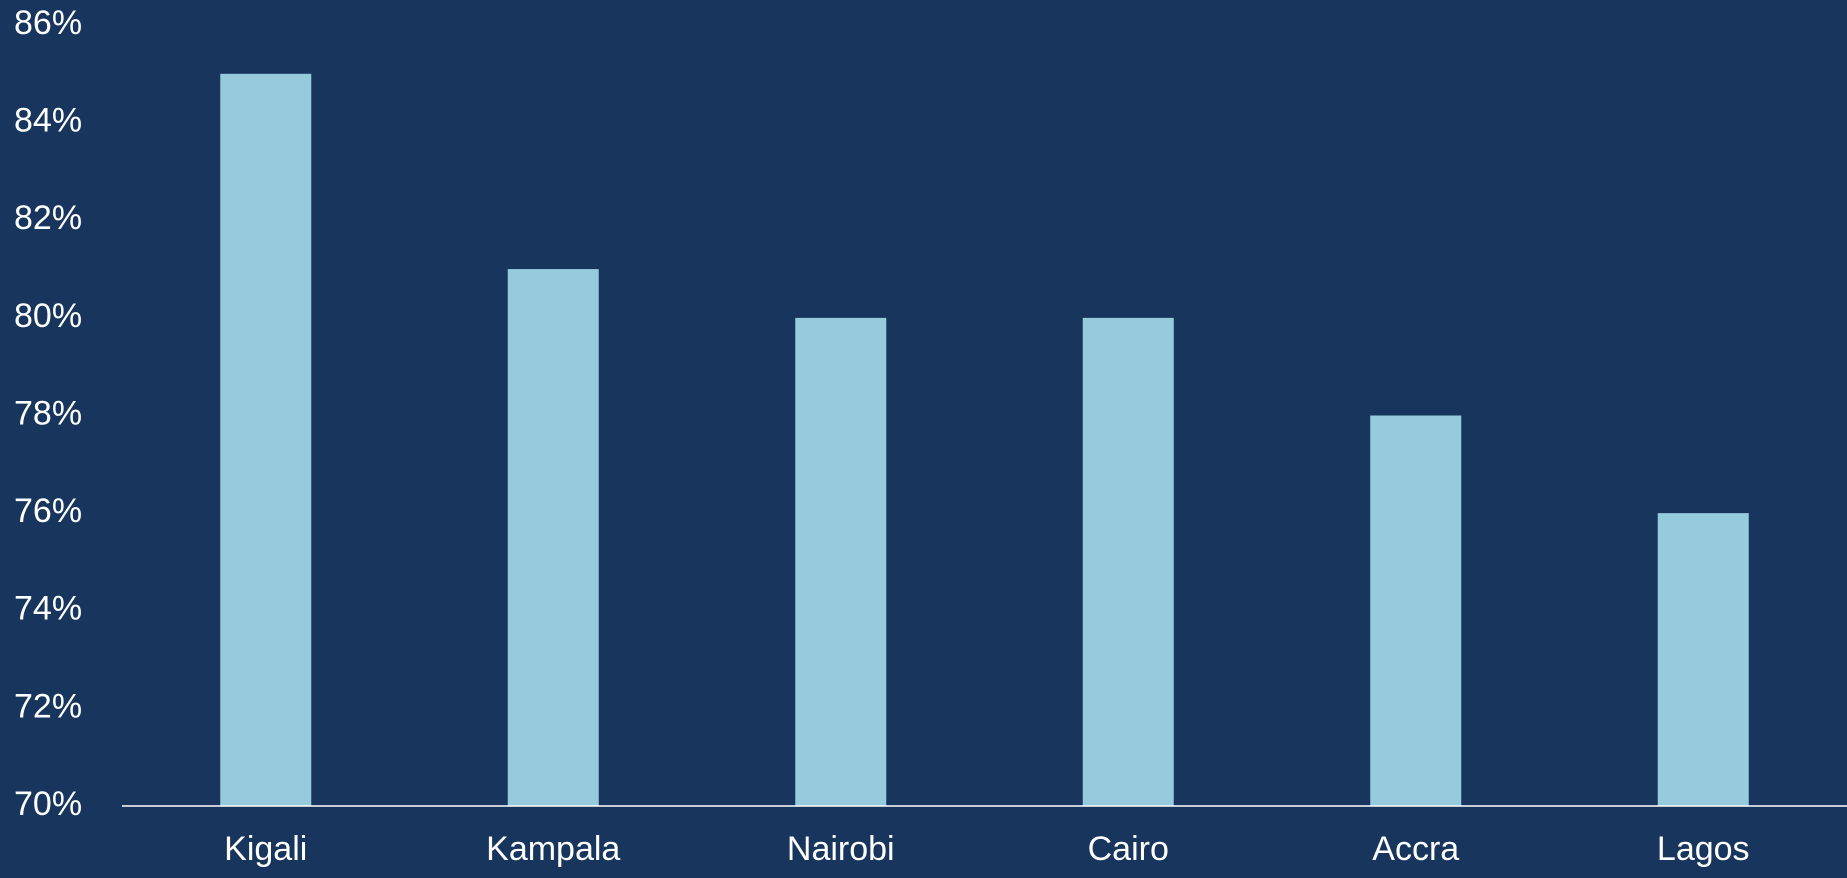  What do you see at coordinates (1703, 849) in the screenshot?
I see `x-tick-label: Lagos` at bounding box center [1703, 849].